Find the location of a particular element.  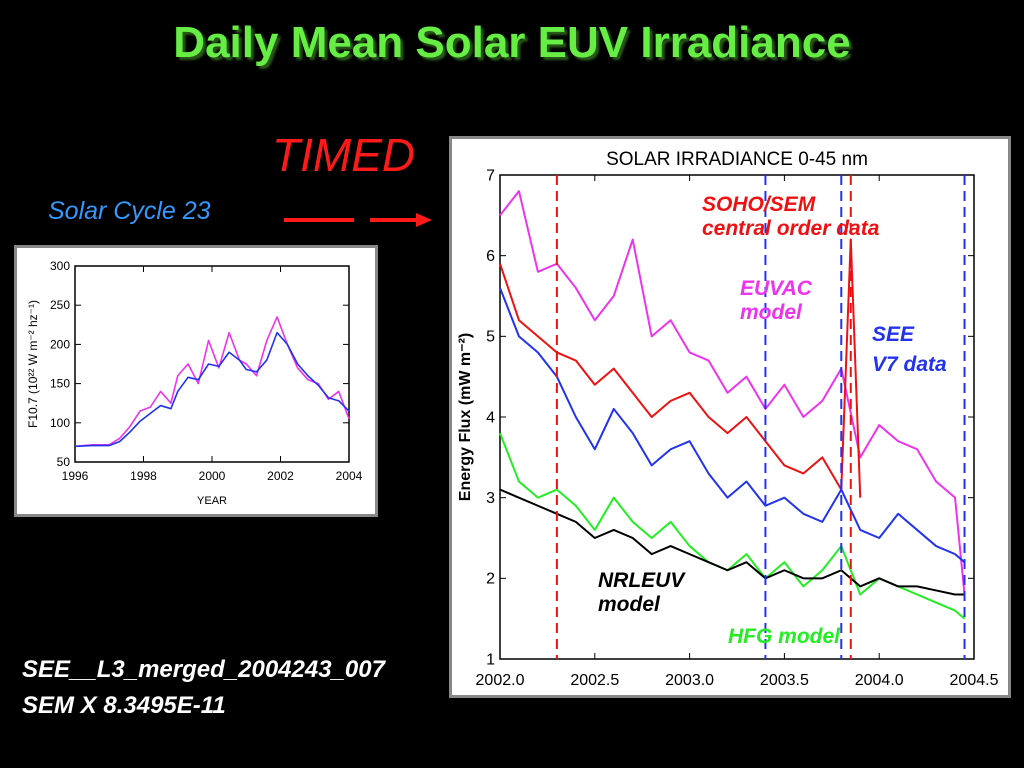

x-tick-label: 2004 is located at coordinates (349, 476).